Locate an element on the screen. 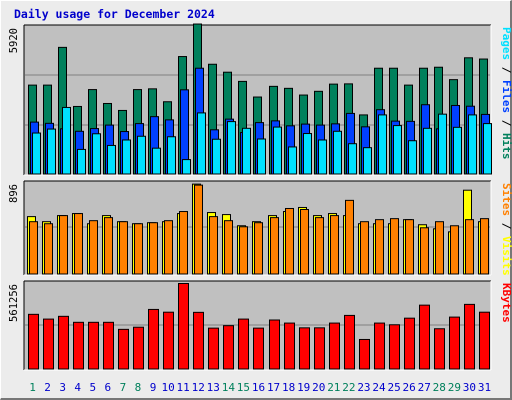  day-label-11: 11 is located at coordinates (183, 387).